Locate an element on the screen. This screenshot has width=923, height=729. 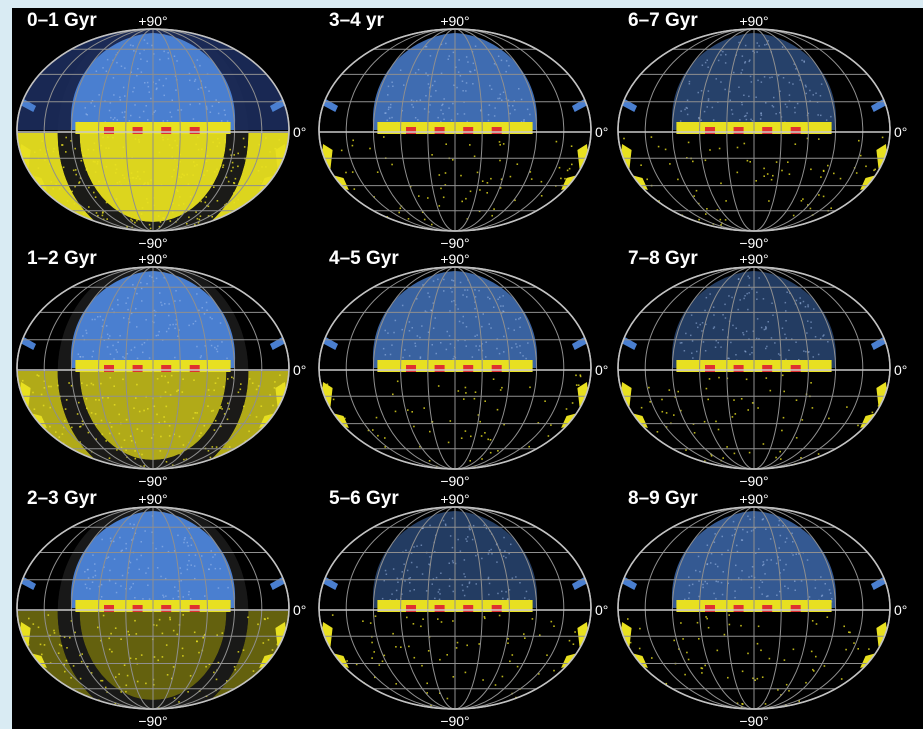
panel-title: 6–7 Gyr is located at coordinates (663, 20).